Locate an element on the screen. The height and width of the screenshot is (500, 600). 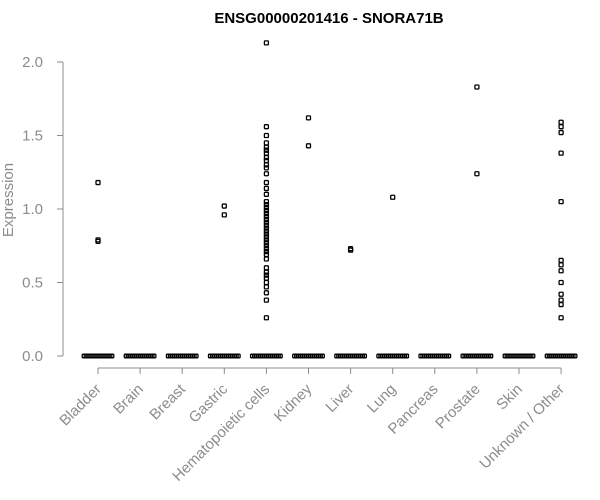
x-tick-label: Skin is located at coordinates (509, 397).